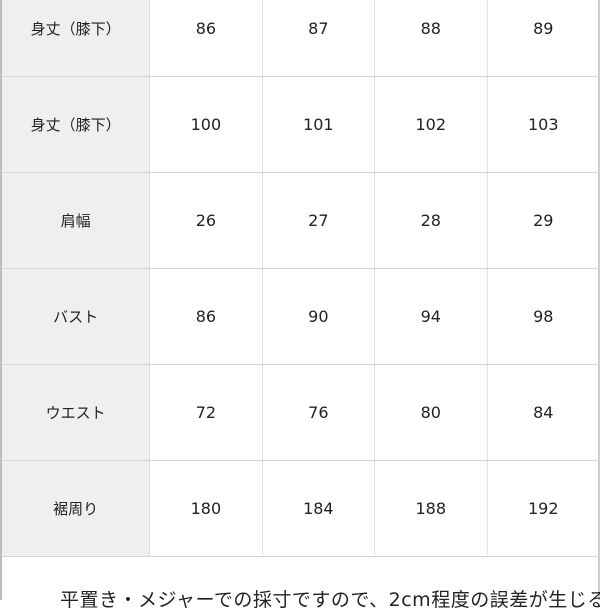  I want to click on table-cell: 80, so click(431, 412).